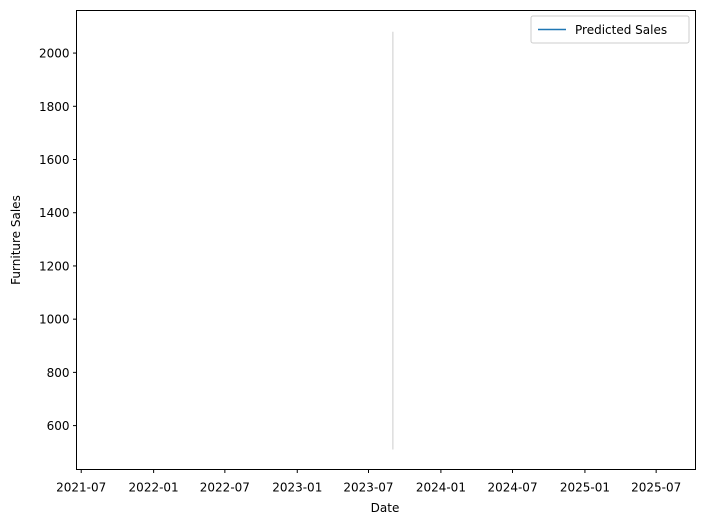  What do you see at coordinates (621, 30) in the screenshot?
I see `legend-label-predicted-sales: Predicted Sales` at bounding box center [621, 30].